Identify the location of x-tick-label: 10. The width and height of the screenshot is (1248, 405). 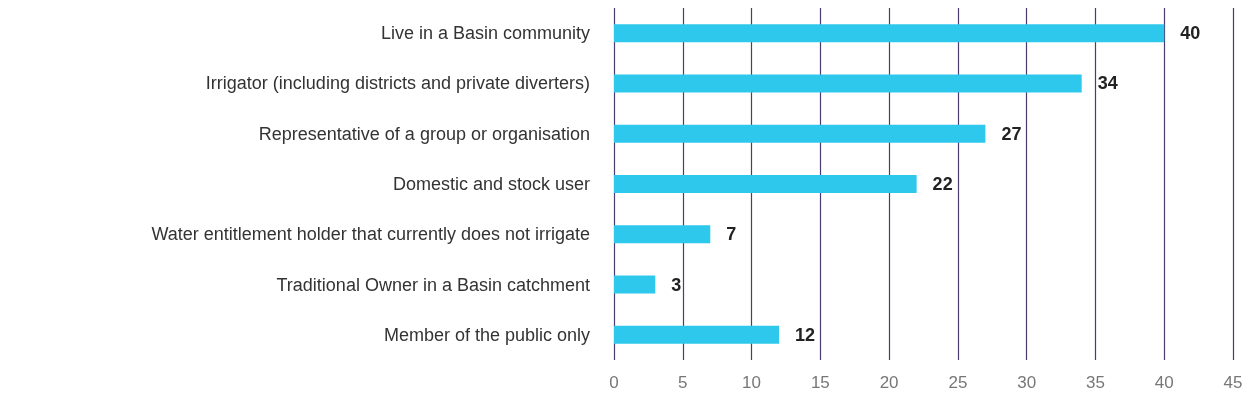
(752, 382).